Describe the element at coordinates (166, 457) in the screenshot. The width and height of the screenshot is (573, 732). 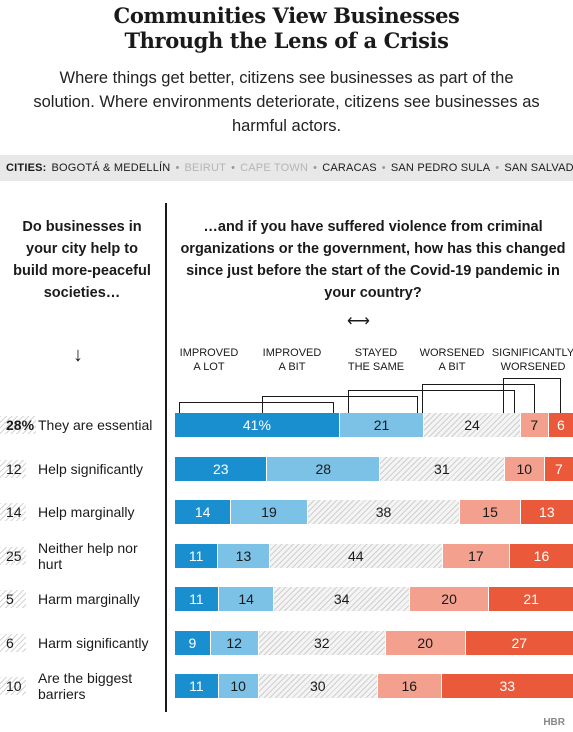
I see `divider-line` at that location.